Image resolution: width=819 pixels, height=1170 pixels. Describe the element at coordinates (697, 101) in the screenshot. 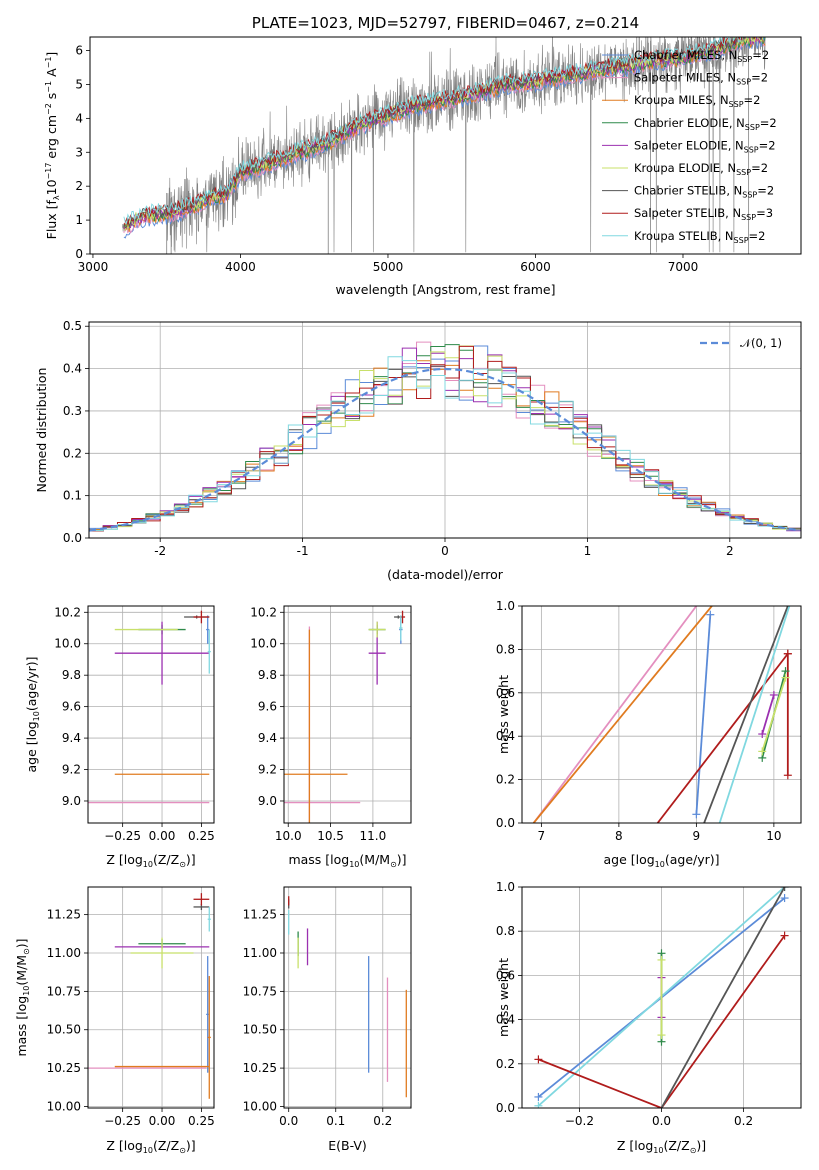

I see `legend-entry: Kroupa MILES, NSSP=2` at that location.